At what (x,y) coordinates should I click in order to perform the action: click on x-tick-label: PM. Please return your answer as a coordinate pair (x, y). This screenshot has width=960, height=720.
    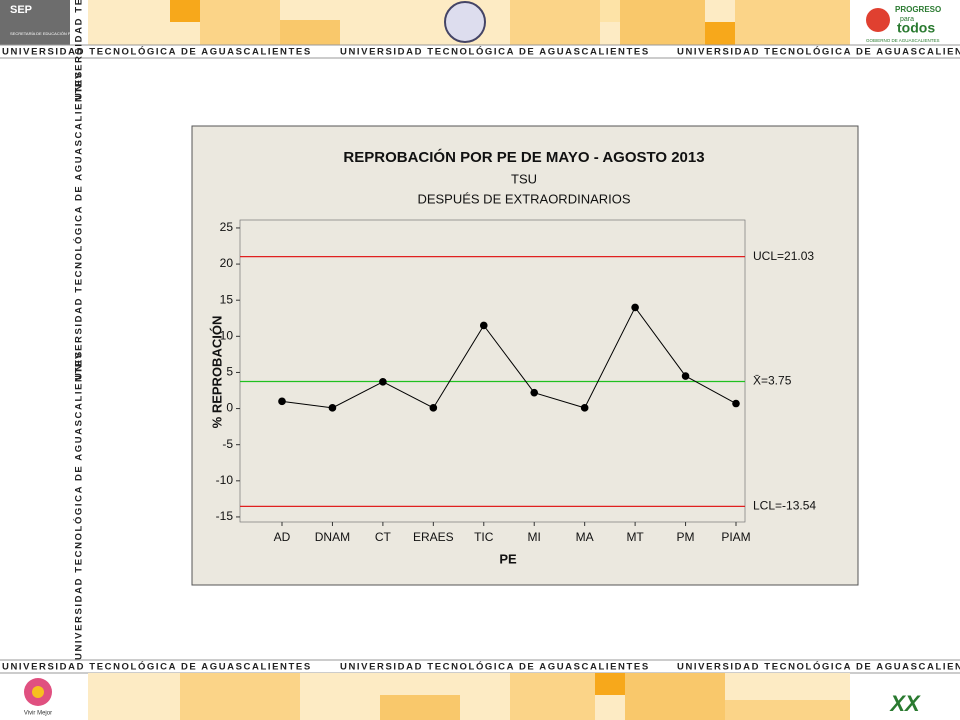
    Looking at the image, I should click on (686, 537).